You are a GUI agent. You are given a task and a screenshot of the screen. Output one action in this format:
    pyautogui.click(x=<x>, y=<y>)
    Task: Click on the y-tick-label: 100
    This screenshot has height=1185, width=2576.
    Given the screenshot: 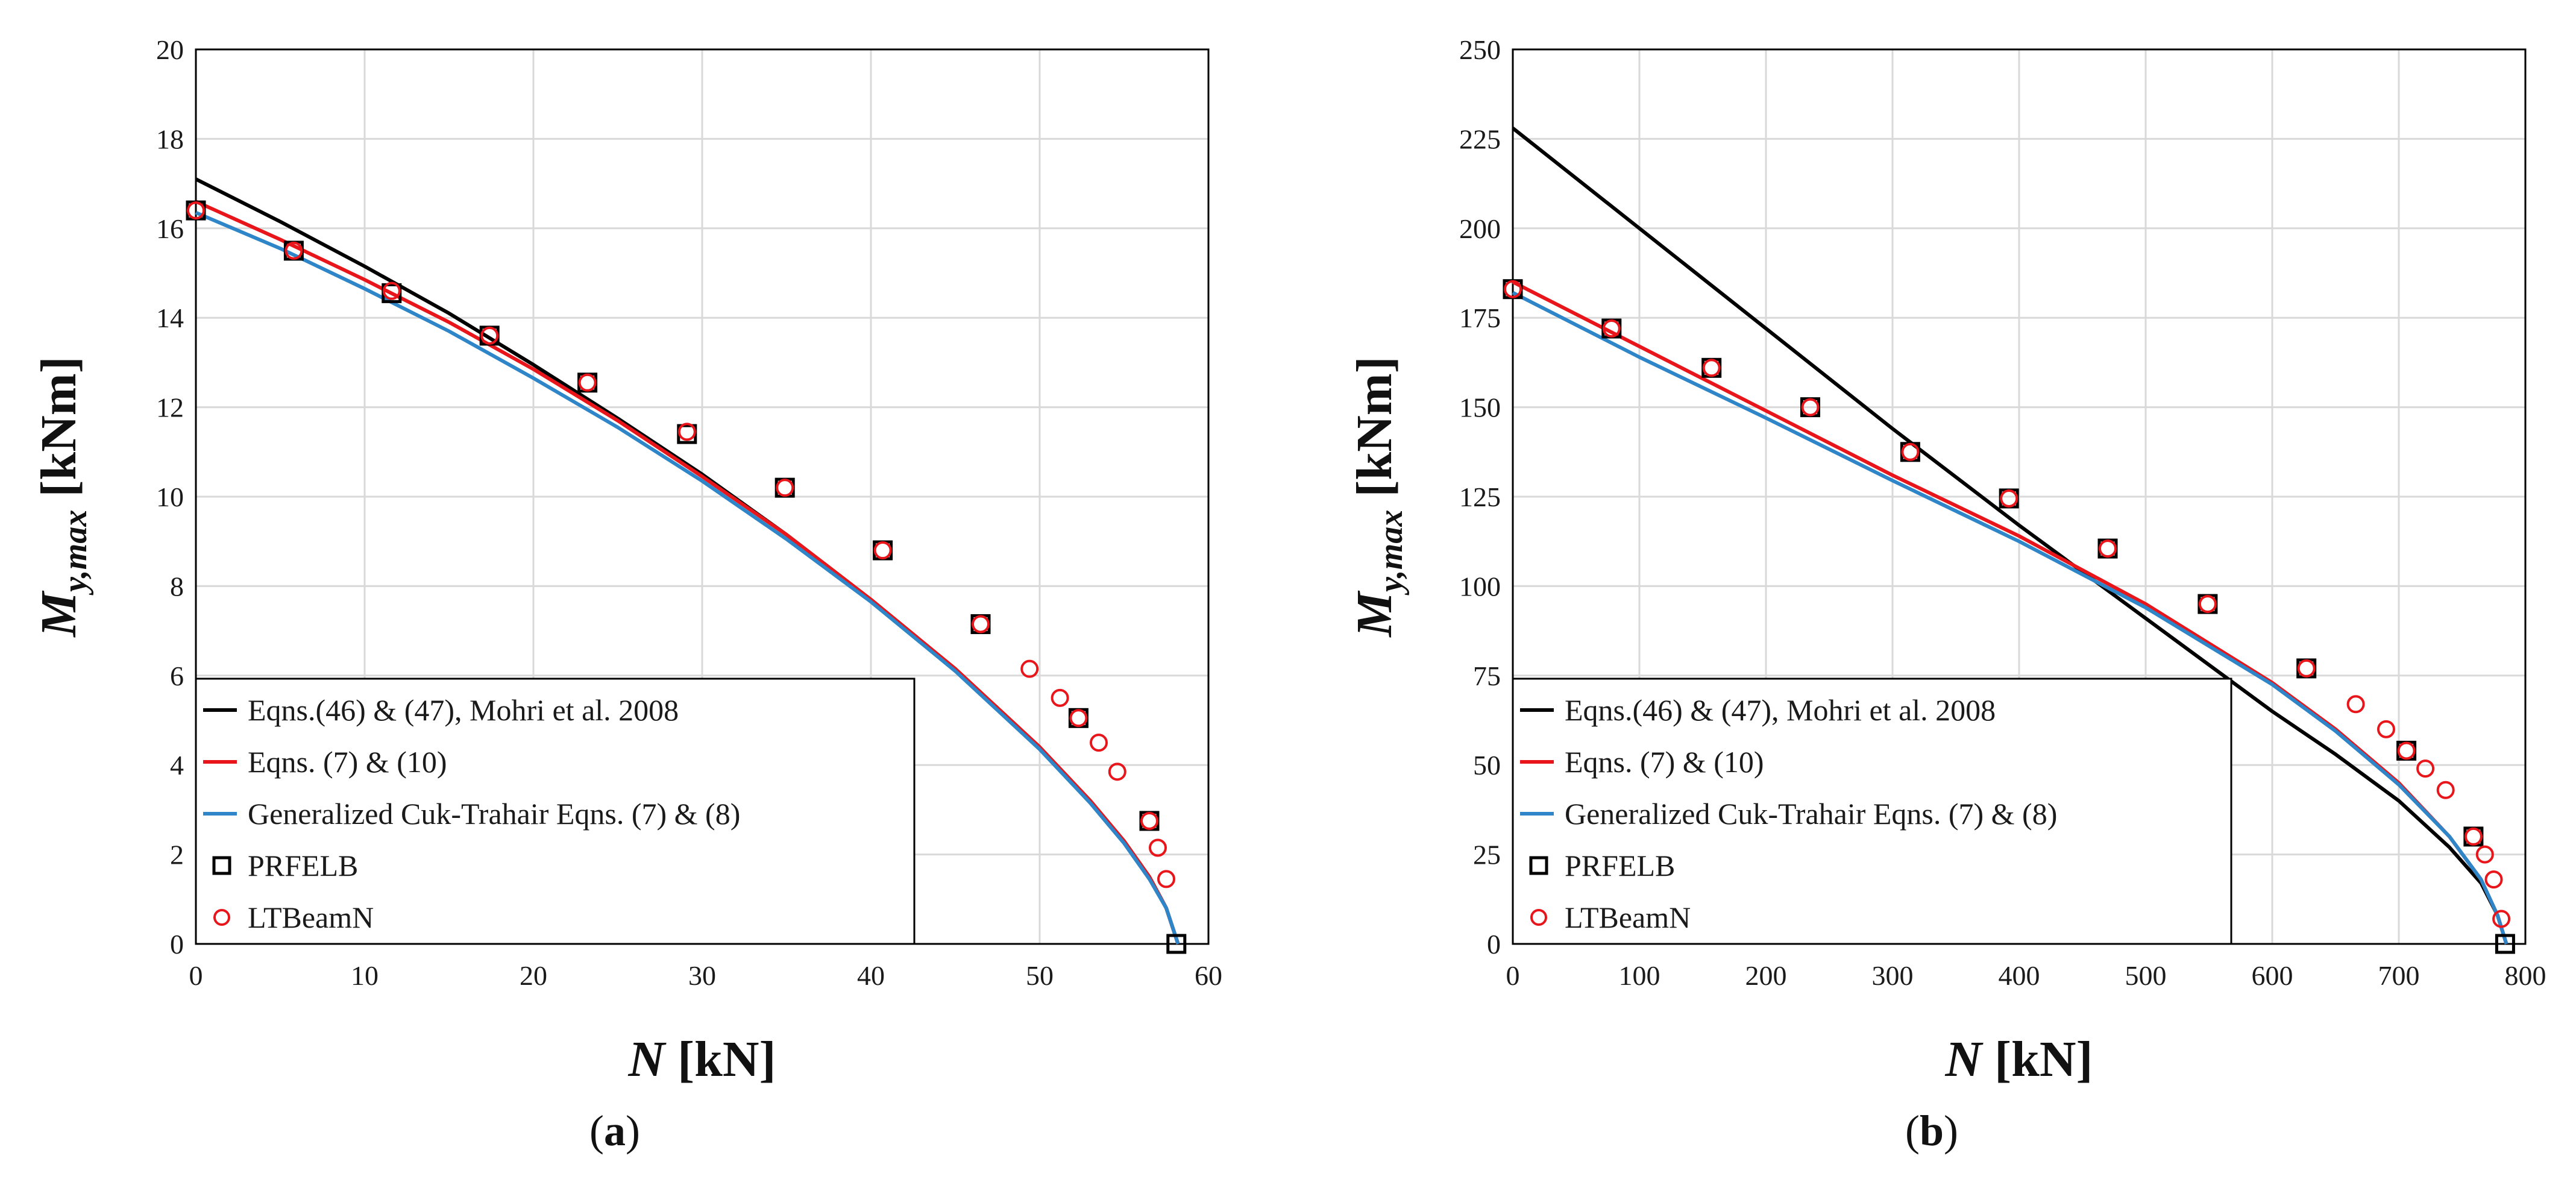 What is the action you would take?
    pyautogui.click(x=1480, y=586)
    